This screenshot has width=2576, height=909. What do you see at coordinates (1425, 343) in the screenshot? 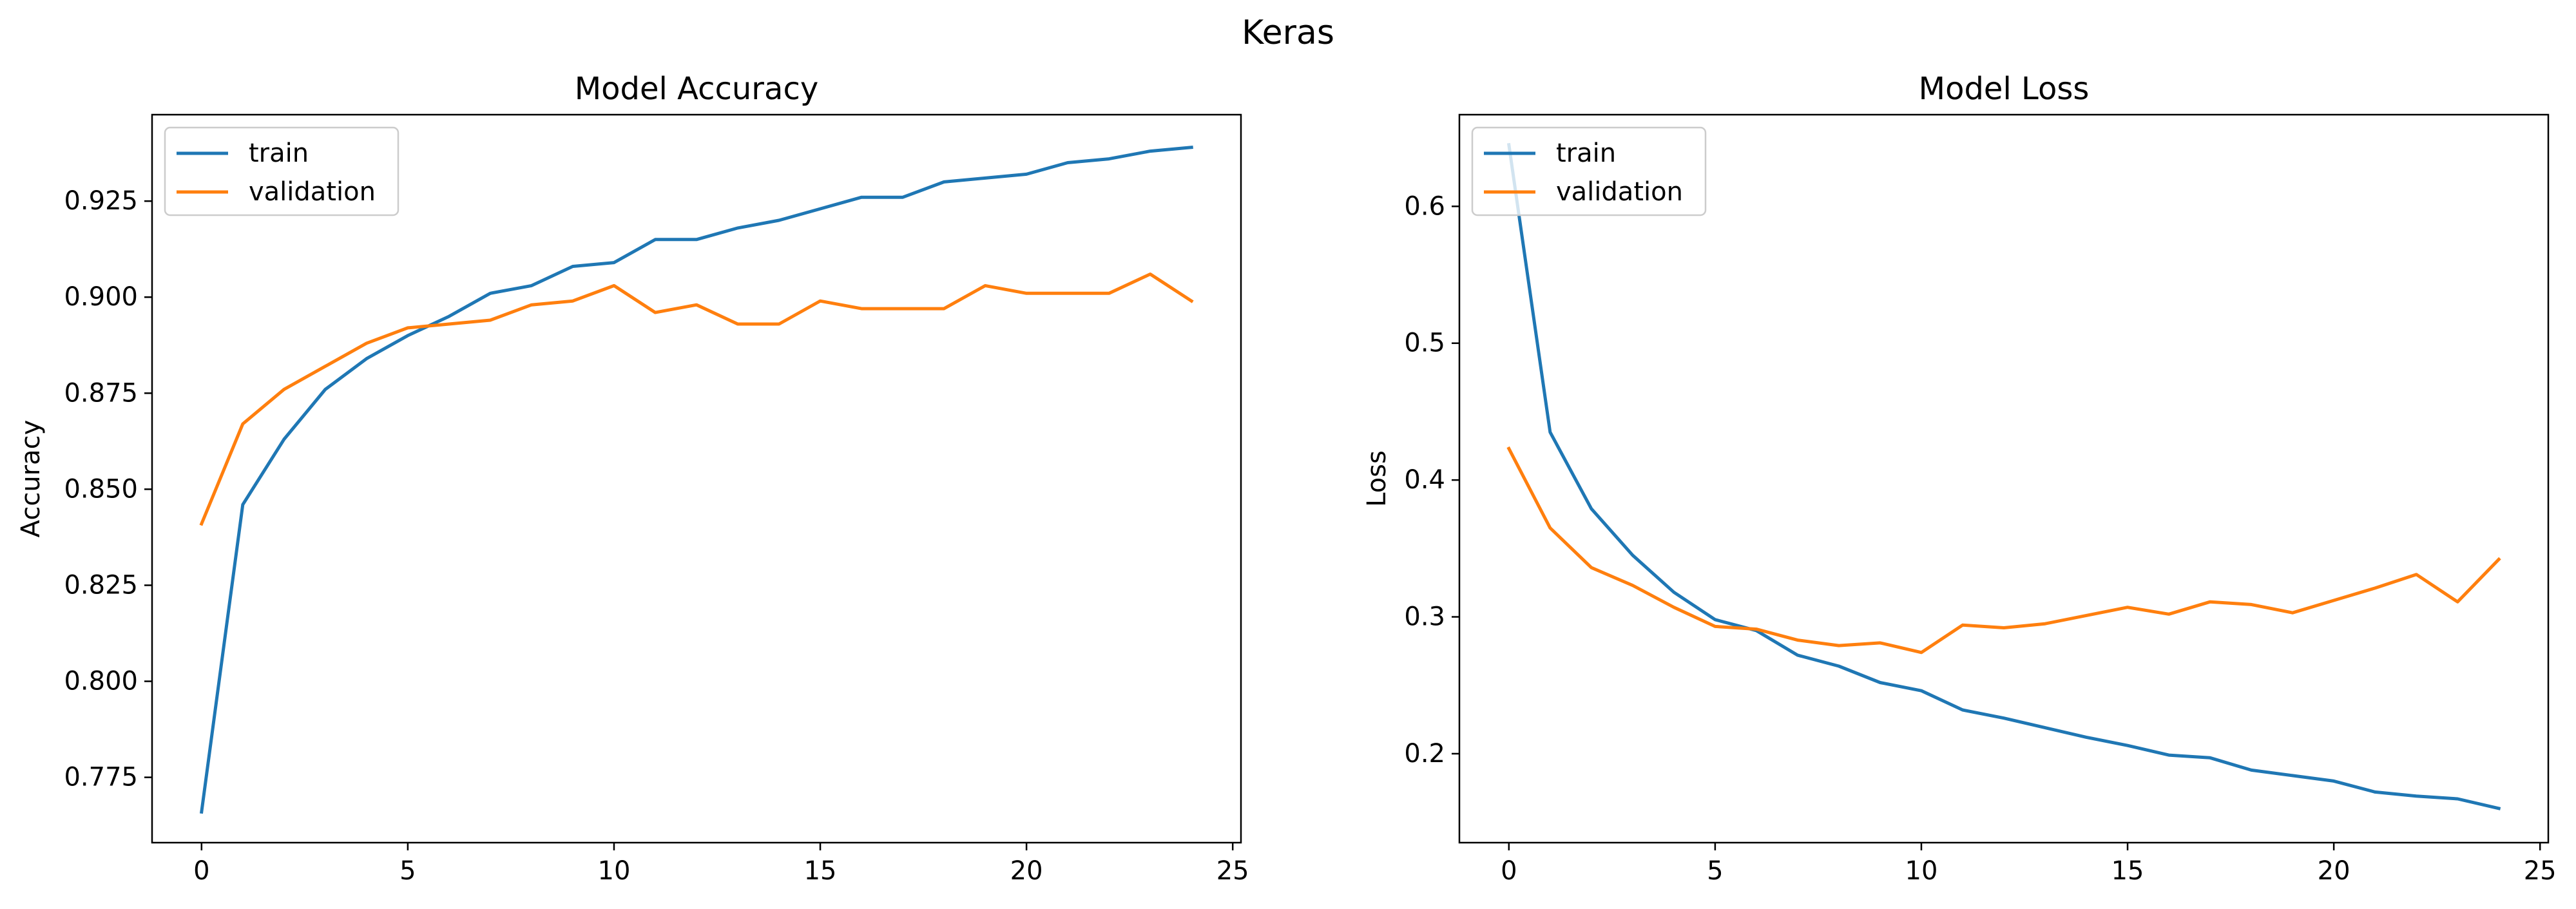
I see `chart1-y-tick-label: 0.5` at bounding box center [1425, 343].